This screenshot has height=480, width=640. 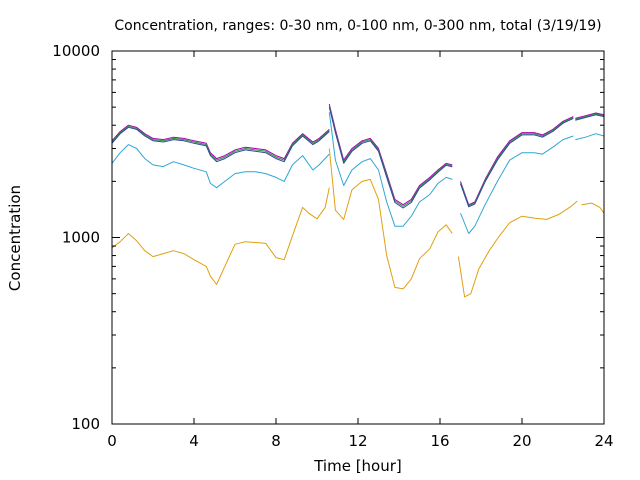 What do you see at coordinates (439, 441) in the screenshot?
I see `x-tick-label: 16` at bounding box center [439, 441].